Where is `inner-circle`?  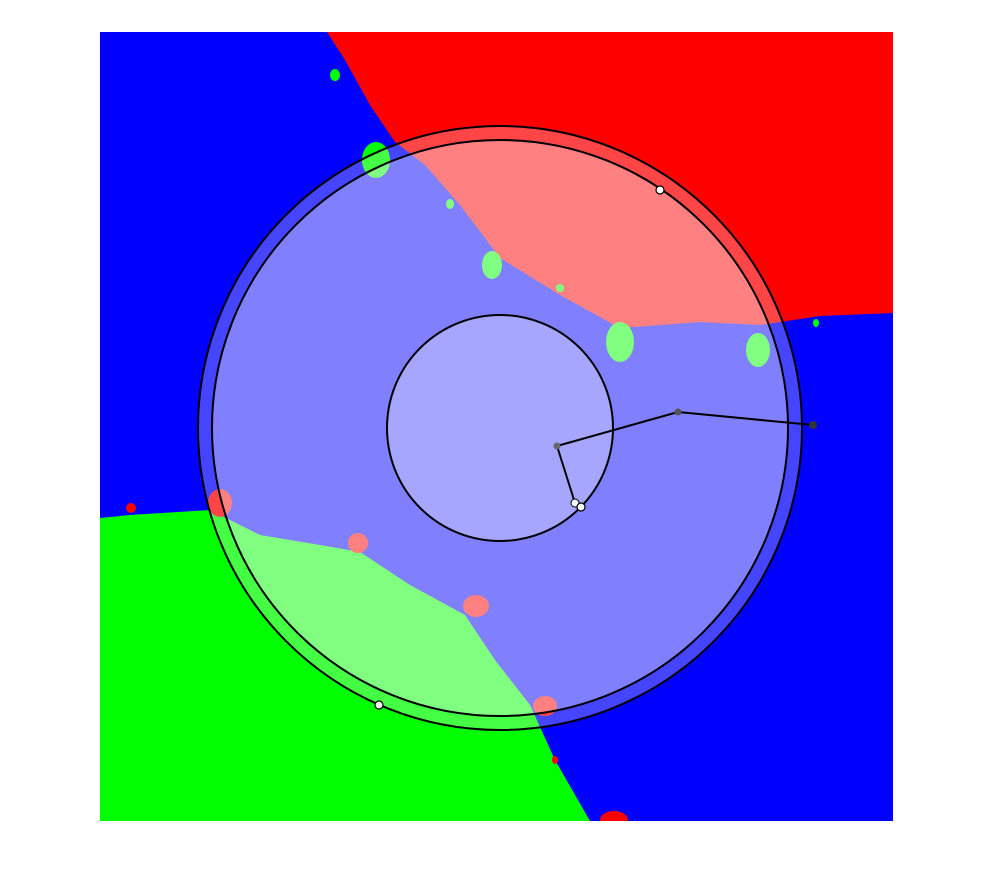 inner-circle is located at coordinates (500, 428).